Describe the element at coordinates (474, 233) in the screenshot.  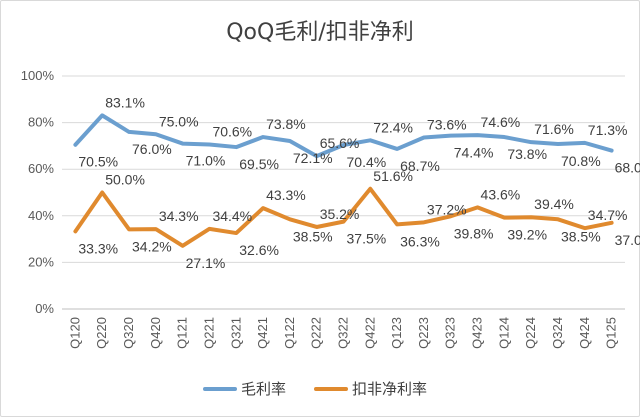
I see `net-margin-data-label: 39.8%` at that location.